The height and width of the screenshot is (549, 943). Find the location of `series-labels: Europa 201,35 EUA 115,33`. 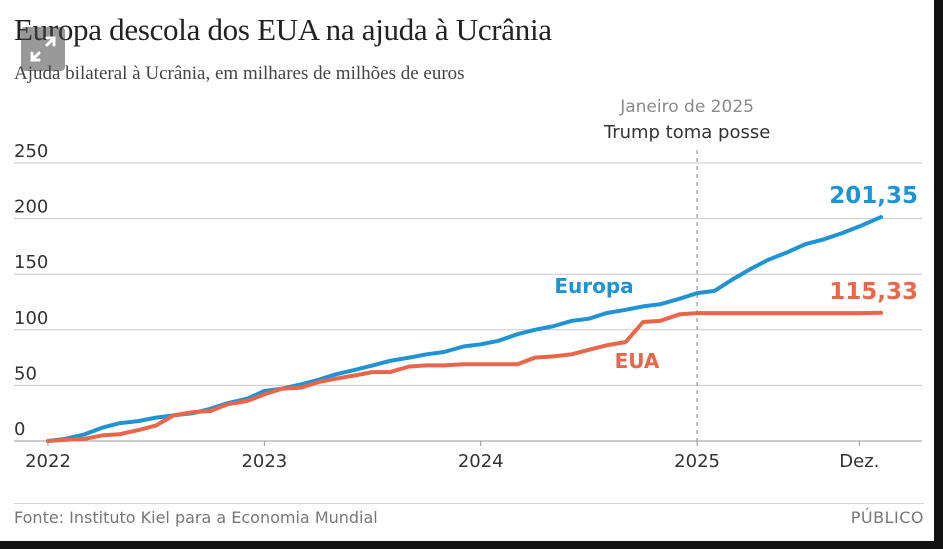

series-labels: Europa 201,35 EUA 115,33 is located at coordinates (736, 278).